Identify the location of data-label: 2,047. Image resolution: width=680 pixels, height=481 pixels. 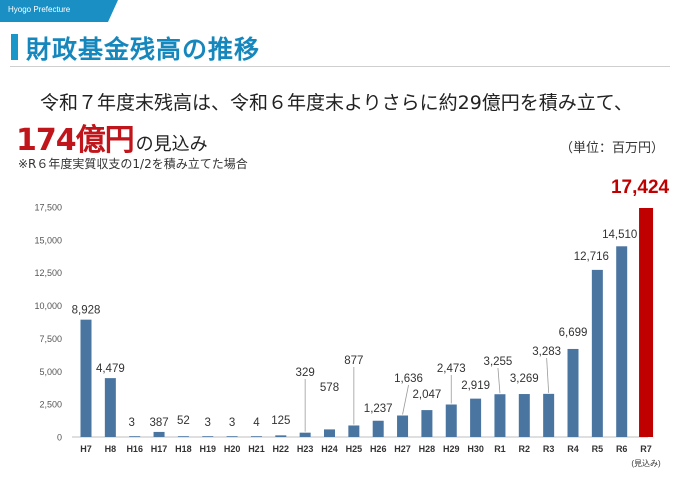
(427, 395).